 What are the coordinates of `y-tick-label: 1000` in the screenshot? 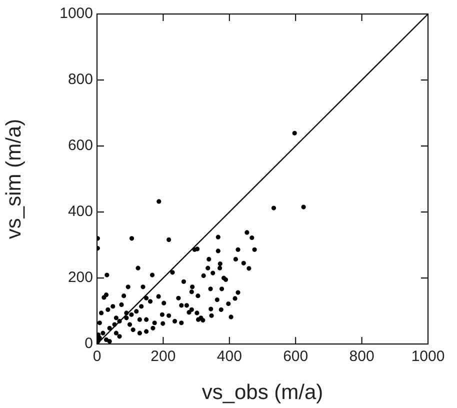 It's located at (76, 13).